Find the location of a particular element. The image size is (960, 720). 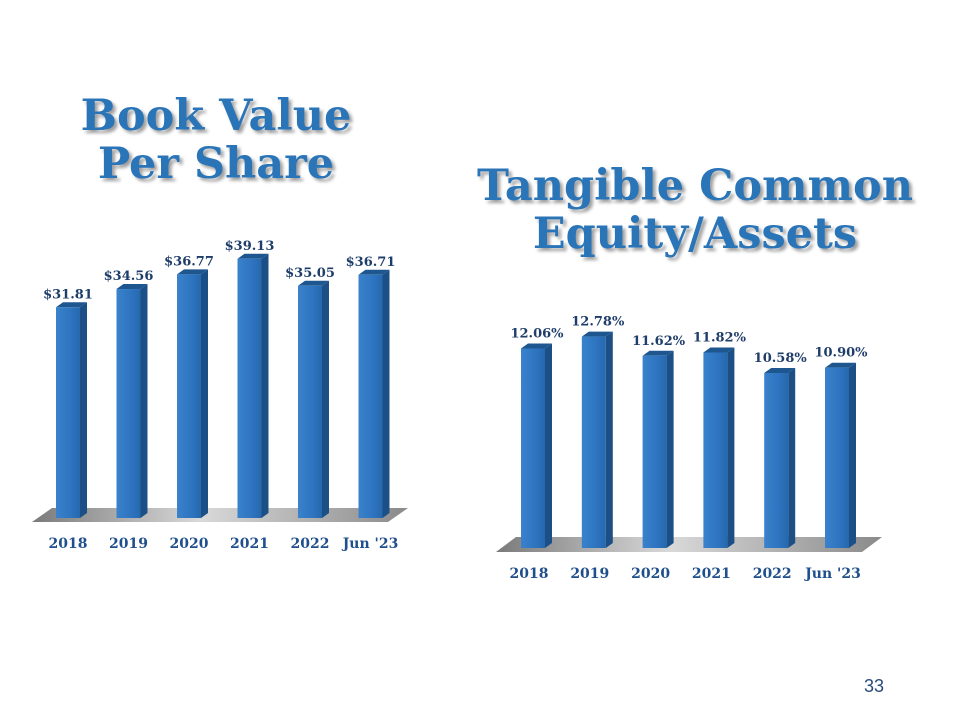

data-label: $34.56 is located at coordinates (129, 276).